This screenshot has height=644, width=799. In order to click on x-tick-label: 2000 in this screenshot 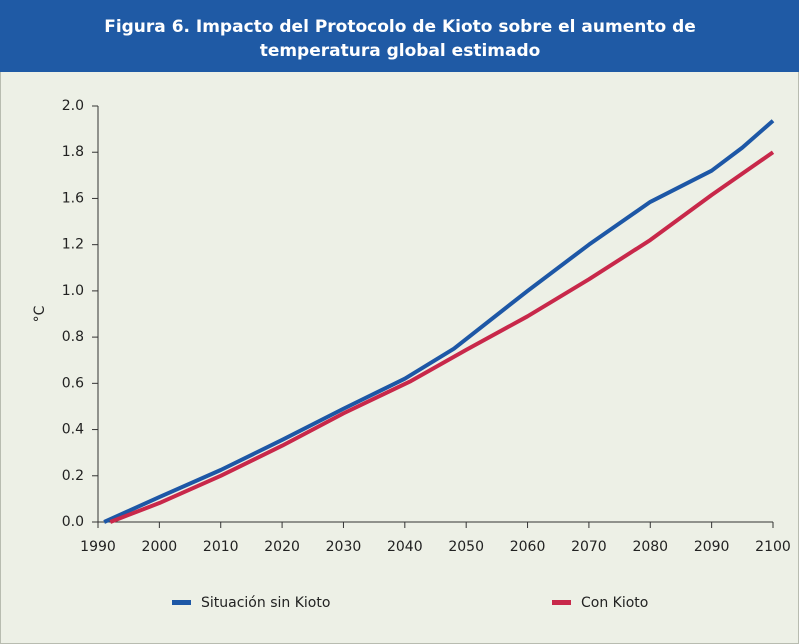, I will do `click(160, 547)`.